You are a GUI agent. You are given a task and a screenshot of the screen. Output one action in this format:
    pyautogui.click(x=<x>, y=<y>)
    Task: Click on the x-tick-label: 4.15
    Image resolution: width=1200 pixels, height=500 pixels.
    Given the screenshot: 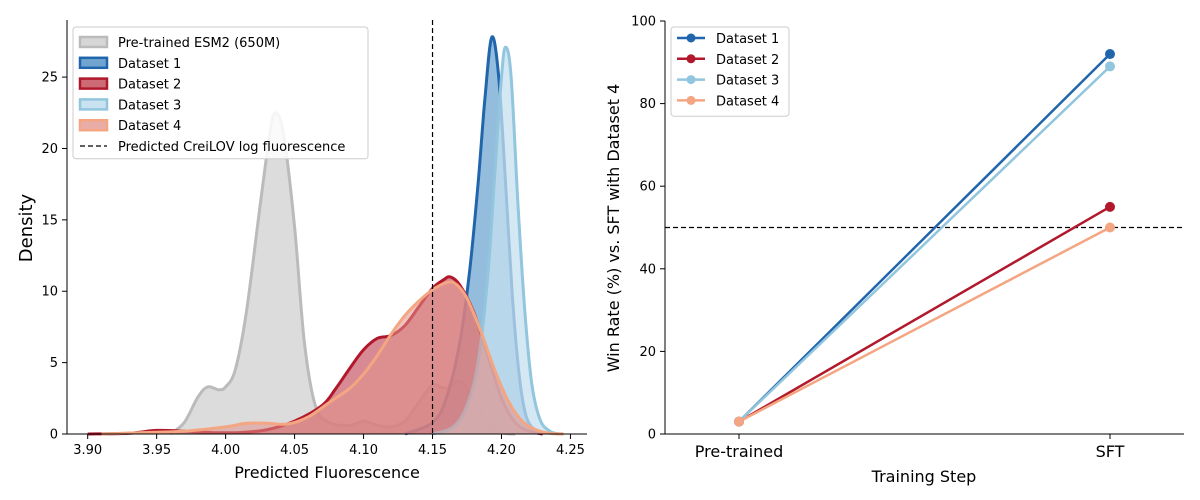 What is the action you would take?
    pyautogui.click(x=432, y=450)
    